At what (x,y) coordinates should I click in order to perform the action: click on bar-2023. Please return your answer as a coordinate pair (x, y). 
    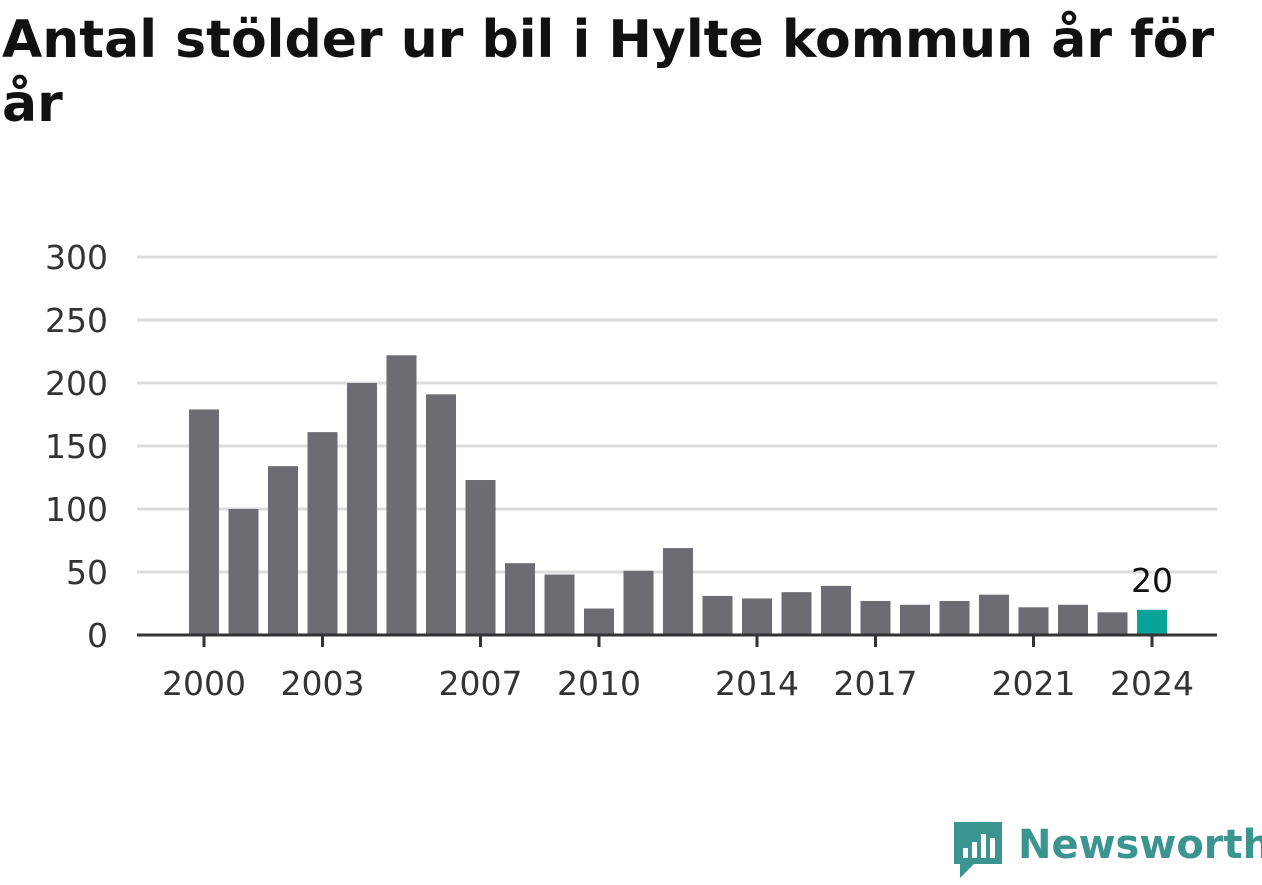
    Looking at the image, I should click on (1112, 623).